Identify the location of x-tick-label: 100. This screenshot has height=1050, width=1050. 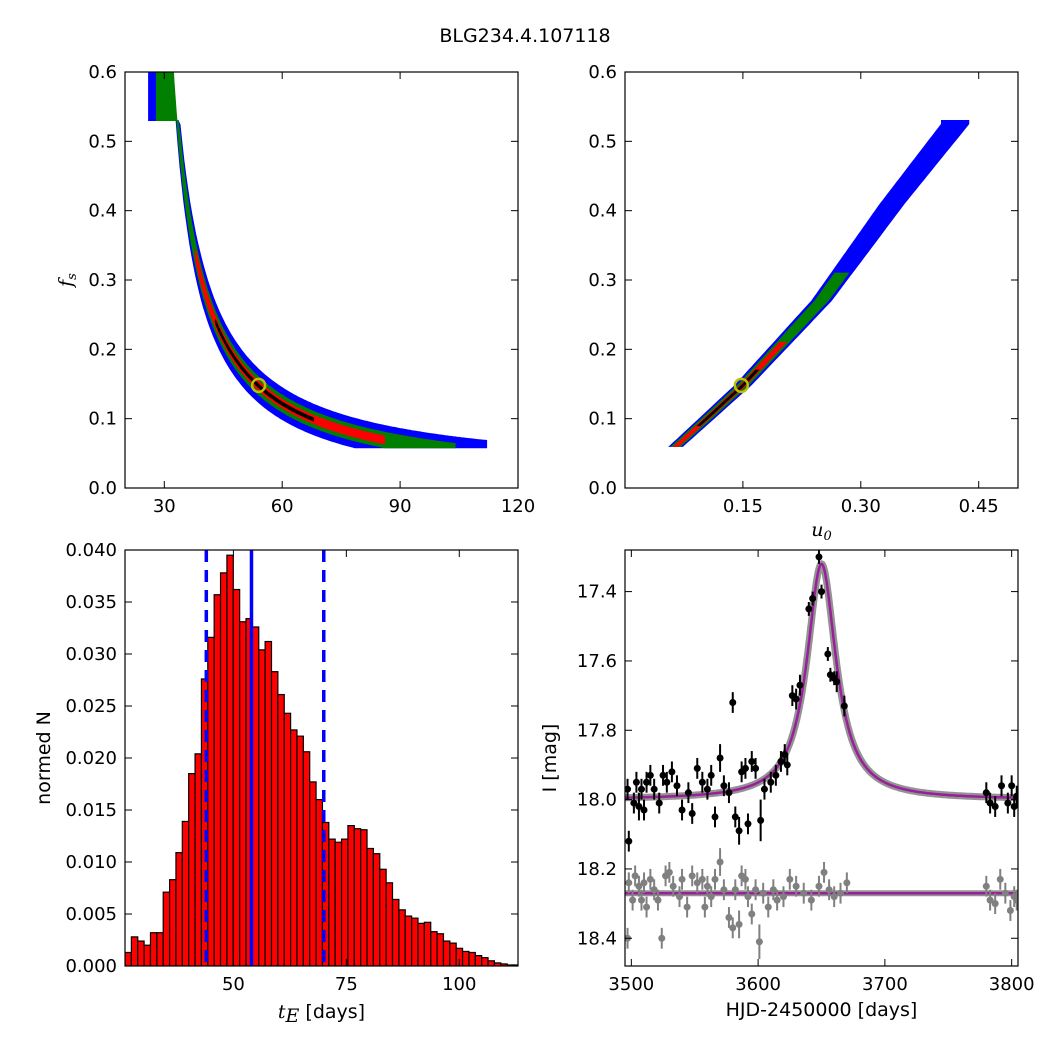
(459, 984).